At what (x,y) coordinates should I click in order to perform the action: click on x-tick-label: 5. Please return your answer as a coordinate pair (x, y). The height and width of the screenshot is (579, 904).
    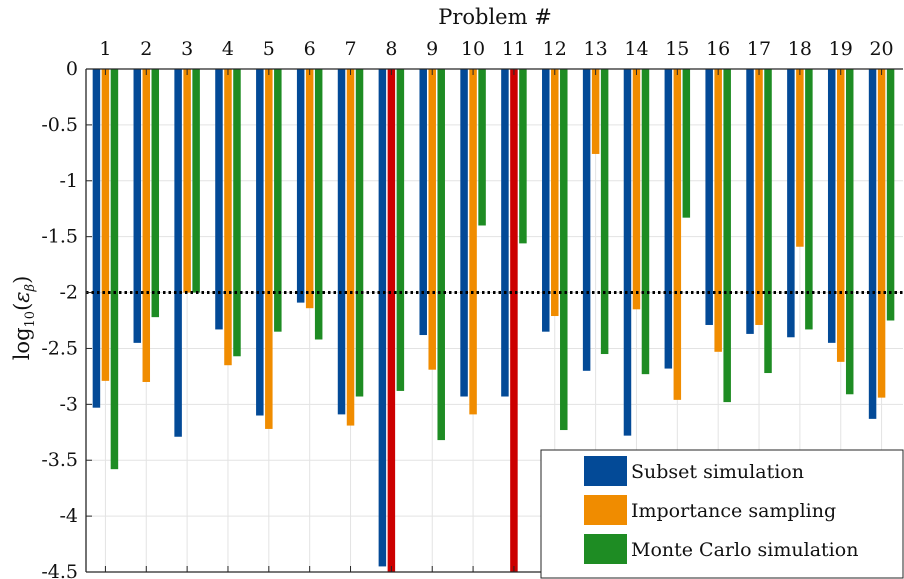
    Looking at the image, I should click on (269, 49).